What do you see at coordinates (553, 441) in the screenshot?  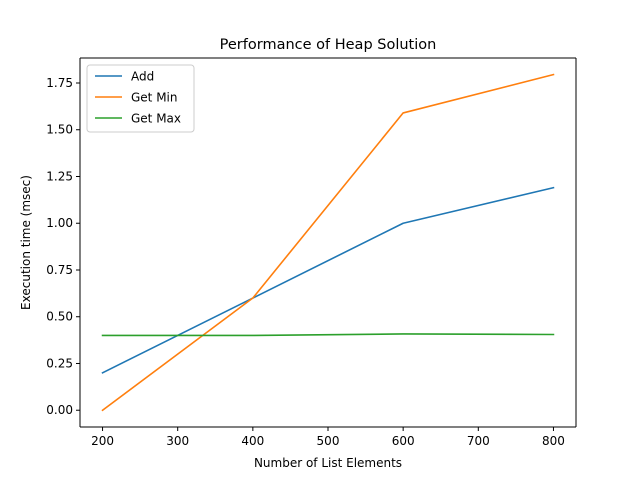 I see `x-tick-label: 800` at bounding box center [553, 441].